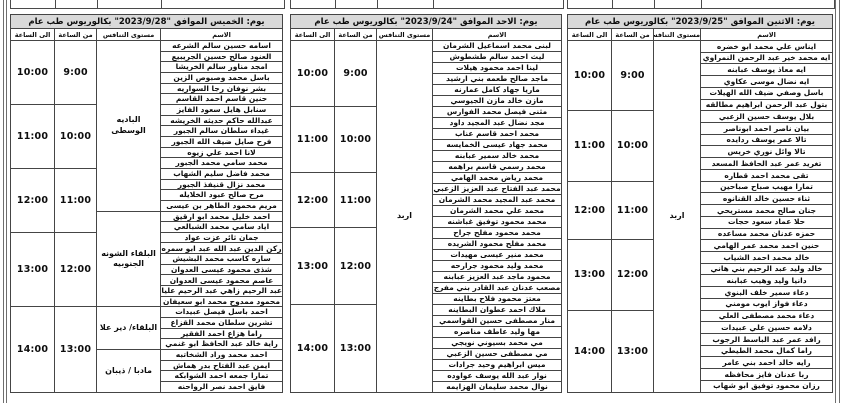  What do you see at coordinates (837, 201) in the screenshot?
I see `page-right-border-line` at bounding box center [837, 201].